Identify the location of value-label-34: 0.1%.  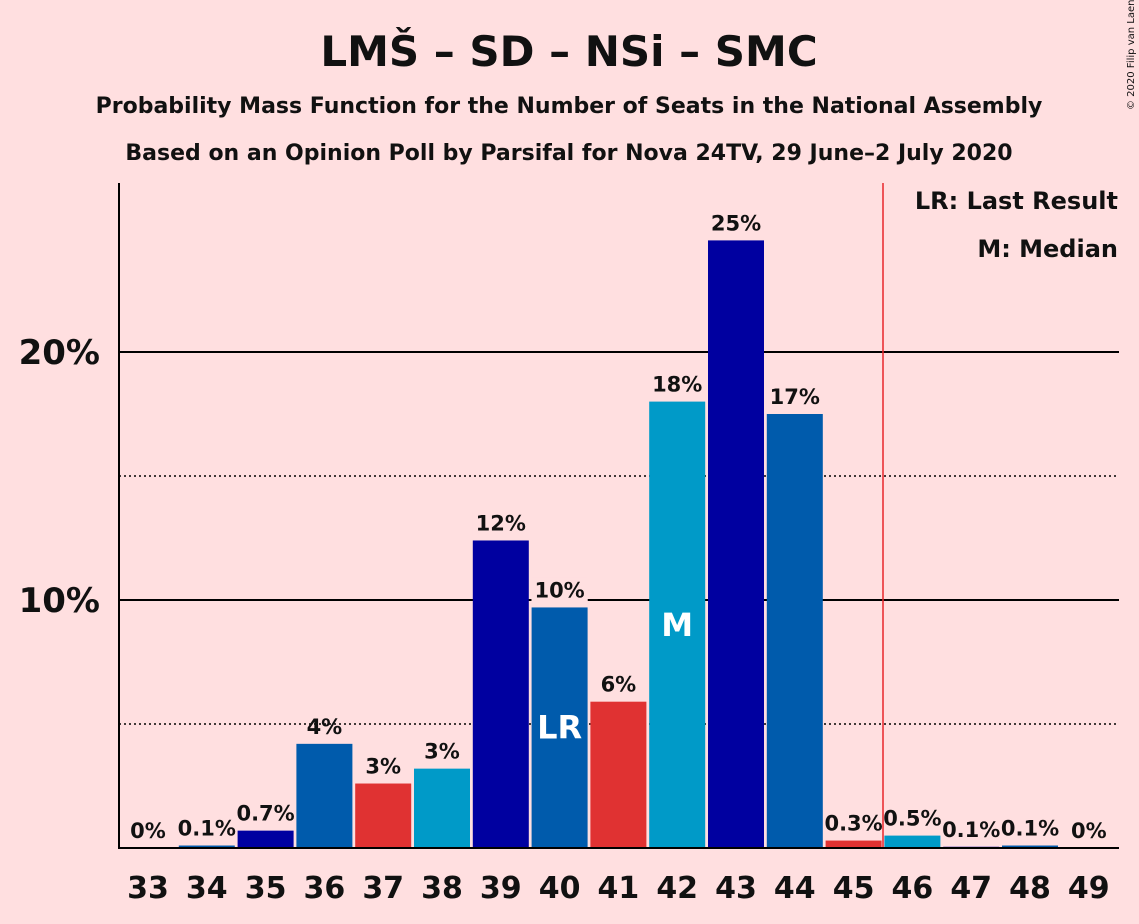
(207, 829).